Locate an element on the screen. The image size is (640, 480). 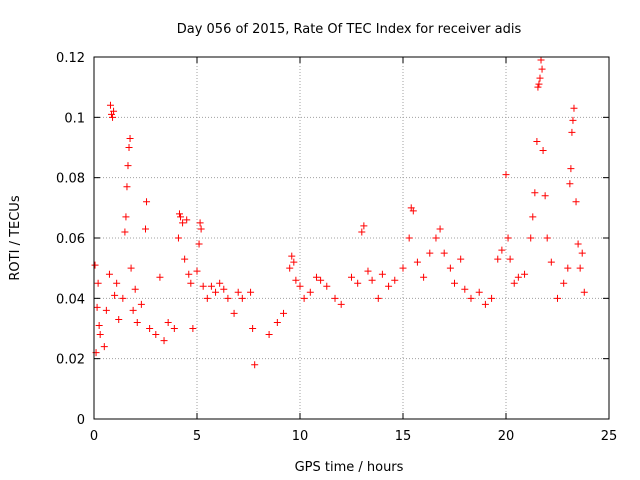
x-axis-label: GPS time / hours is located at coordinates (349, 467).